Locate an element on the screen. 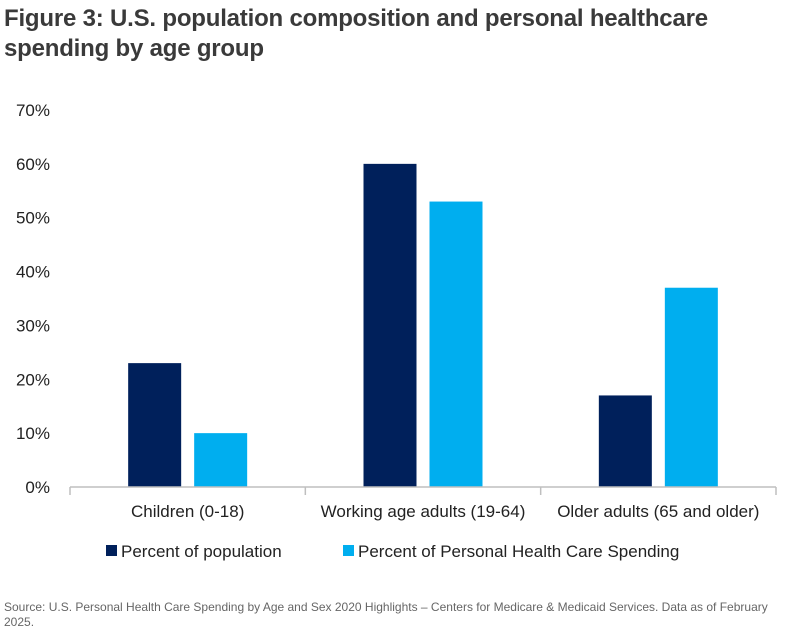  x-axis-ticks is located at coordinates (423, 491).